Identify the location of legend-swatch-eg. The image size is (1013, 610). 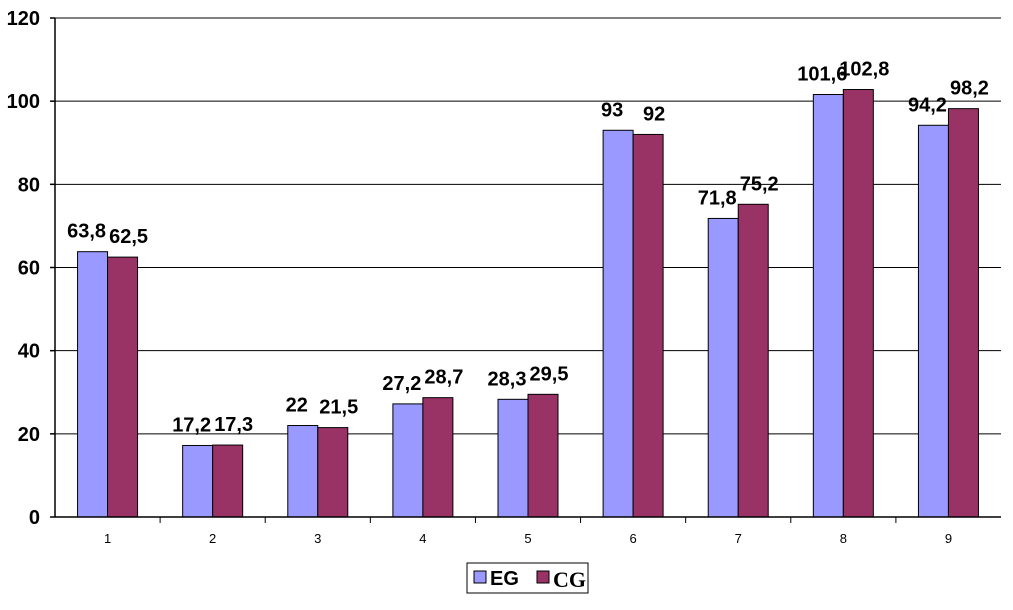
(480, 577).